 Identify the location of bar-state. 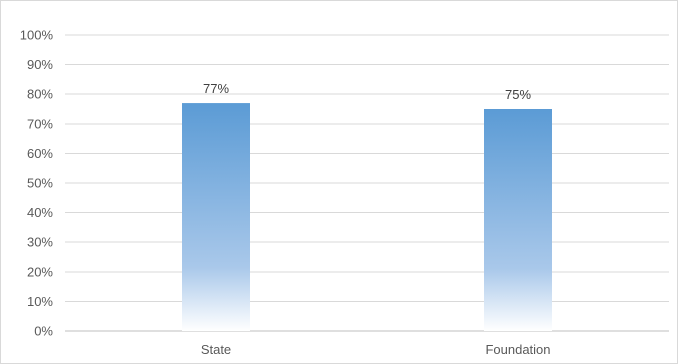
(216, 217).